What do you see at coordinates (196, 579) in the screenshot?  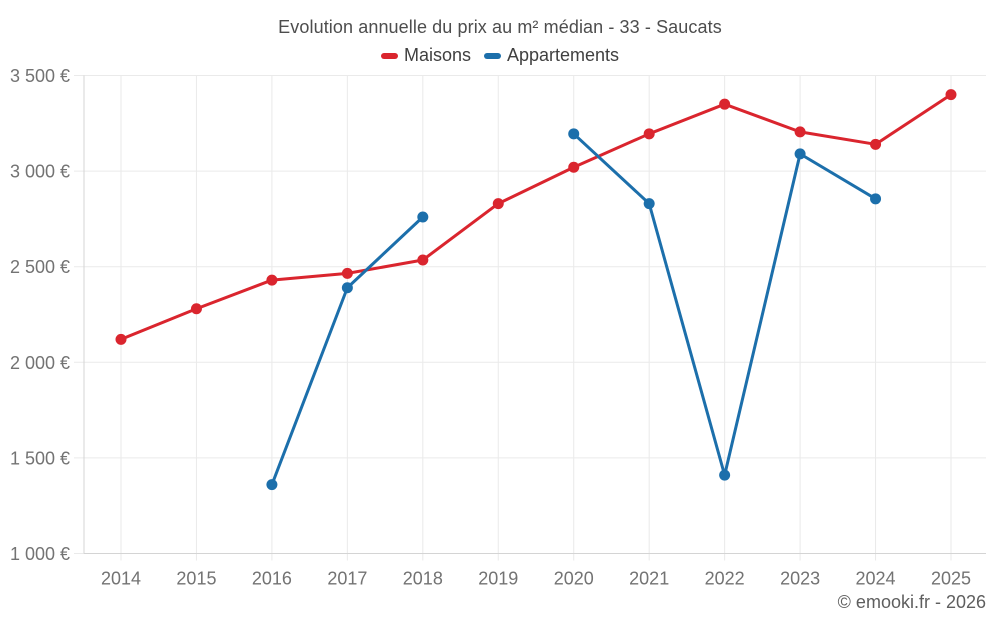 I see `x-axis-label-2015: 2015` at bounding box center [196, 579].